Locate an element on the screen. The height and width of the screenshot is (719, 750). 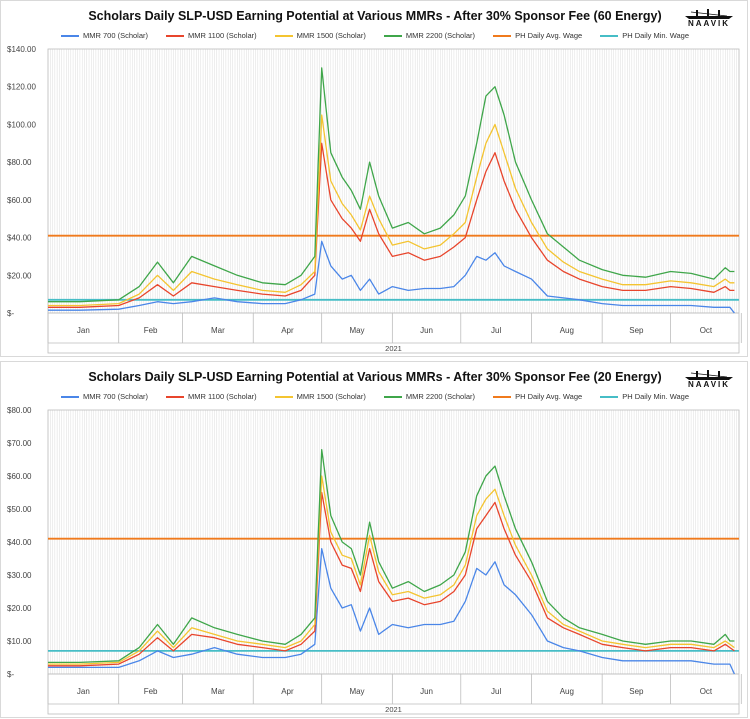
y-tick-label: $30.00 is located at coordinates (19, 575).